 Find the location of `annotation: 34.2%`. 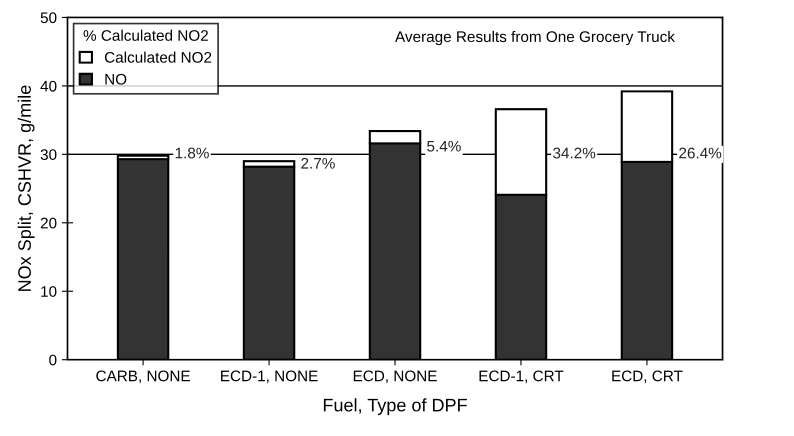

annotation: 34.2% is located at coordinates (574, 153).